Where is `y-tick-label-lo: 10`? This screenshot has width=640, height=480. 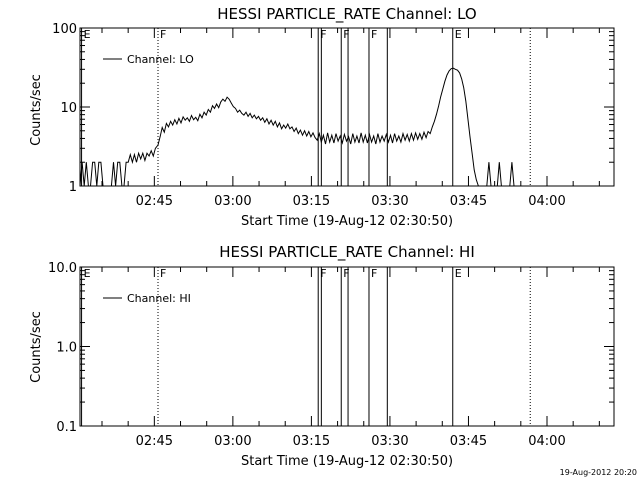 y-tick-label-lo: 10 is located at coordinates (68, 108).